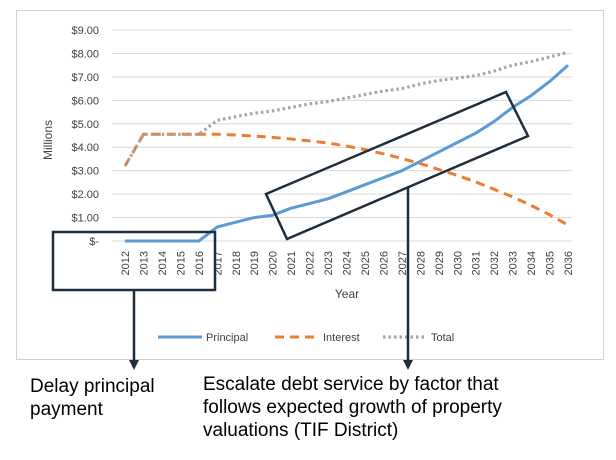  I want to click on x-tick-label: 2016, so click(200, 263).